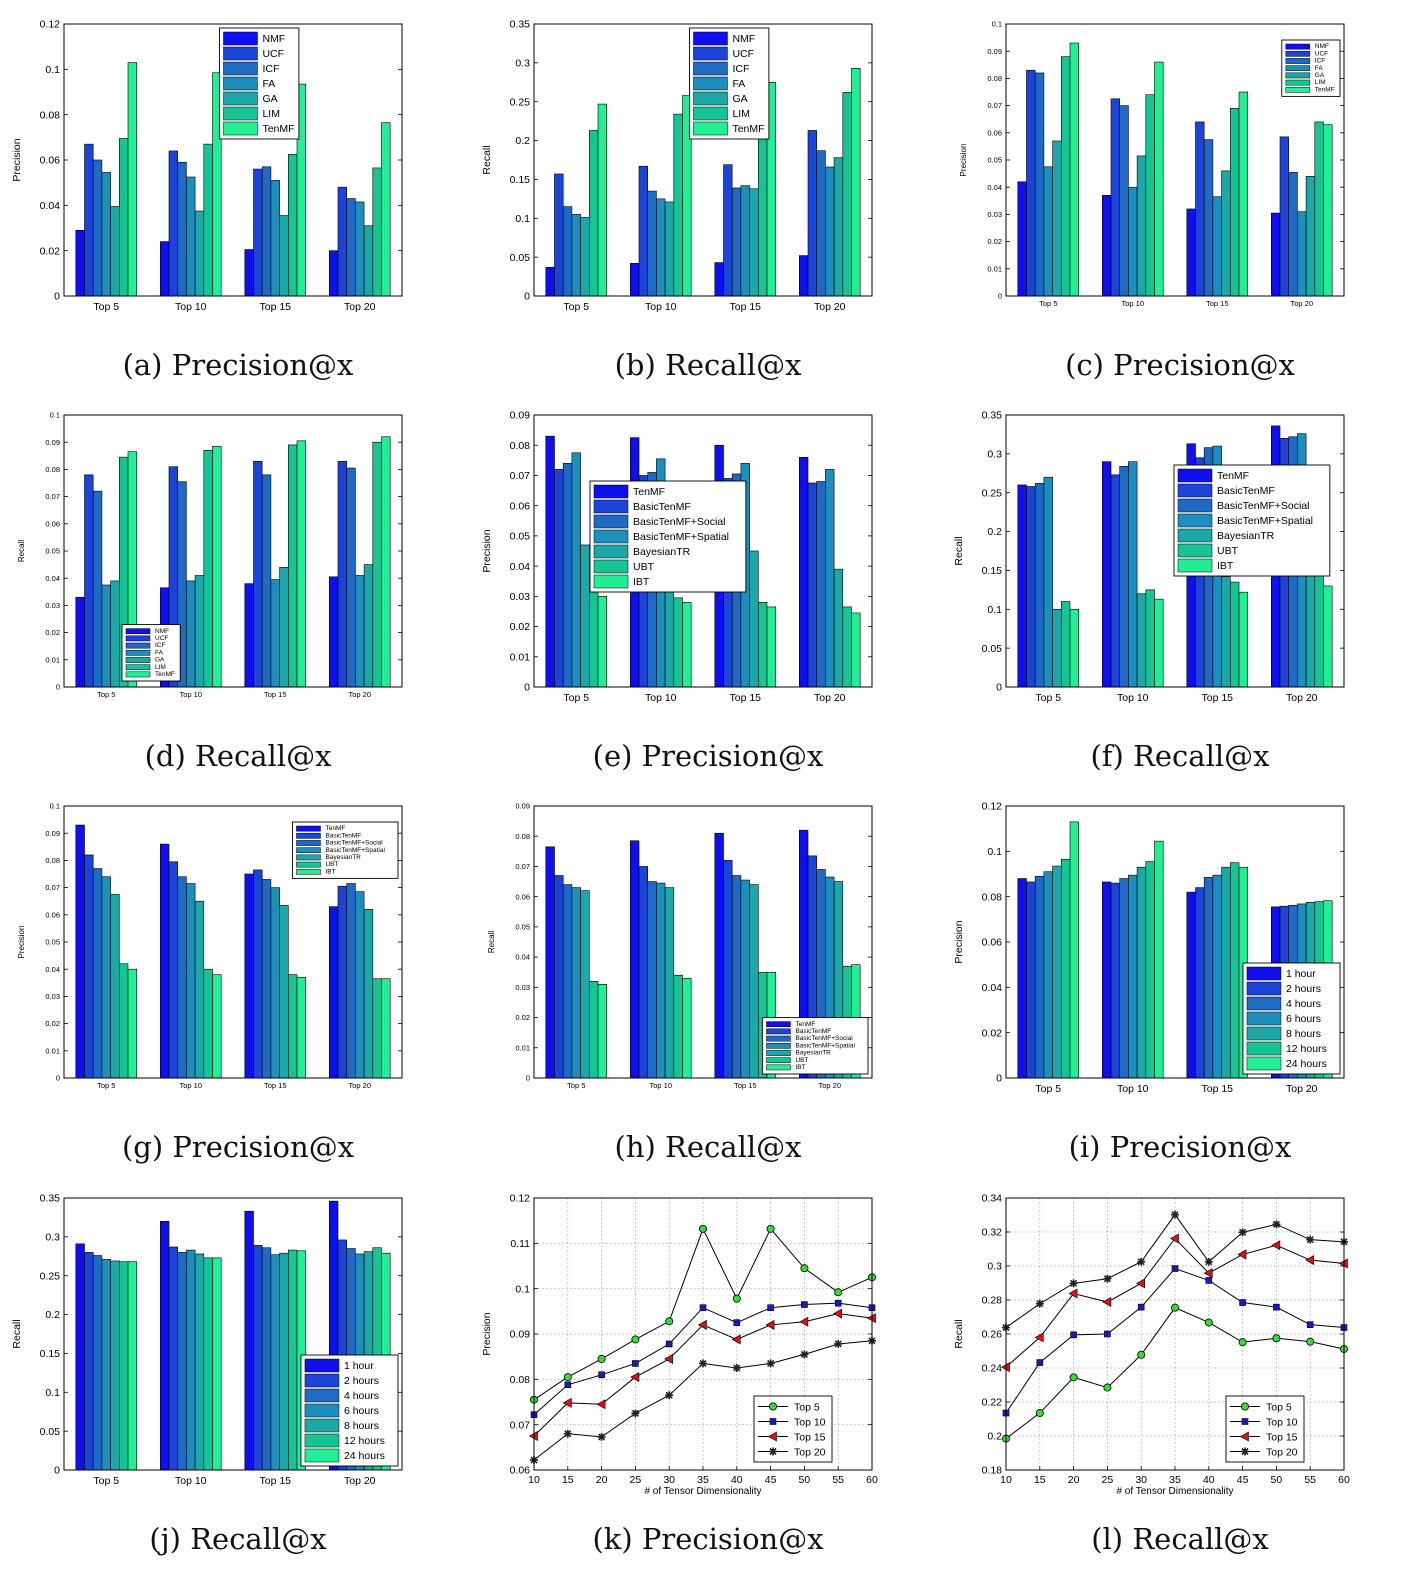 Image resolution: width=1418 pixels, height=1582 pixels. I want to click on x-tick-label: 45, so click(771, 1480).